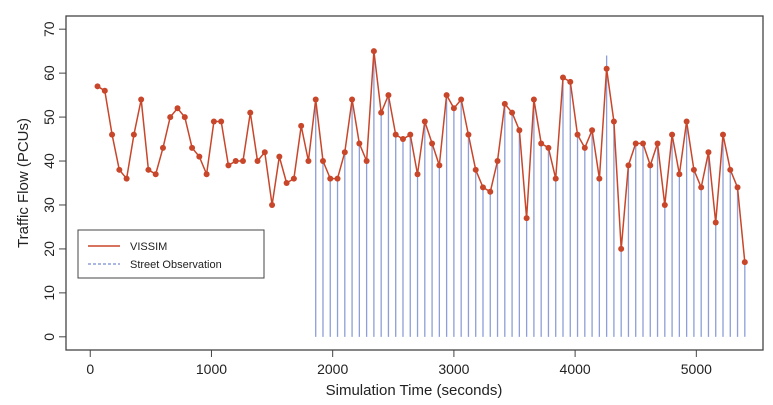 This screenshot has width=773, height=405. What do you see at coordinates (49, 293) in the screenshot?
I see `y-tick-label: 10` at bounding box center [49, 293].